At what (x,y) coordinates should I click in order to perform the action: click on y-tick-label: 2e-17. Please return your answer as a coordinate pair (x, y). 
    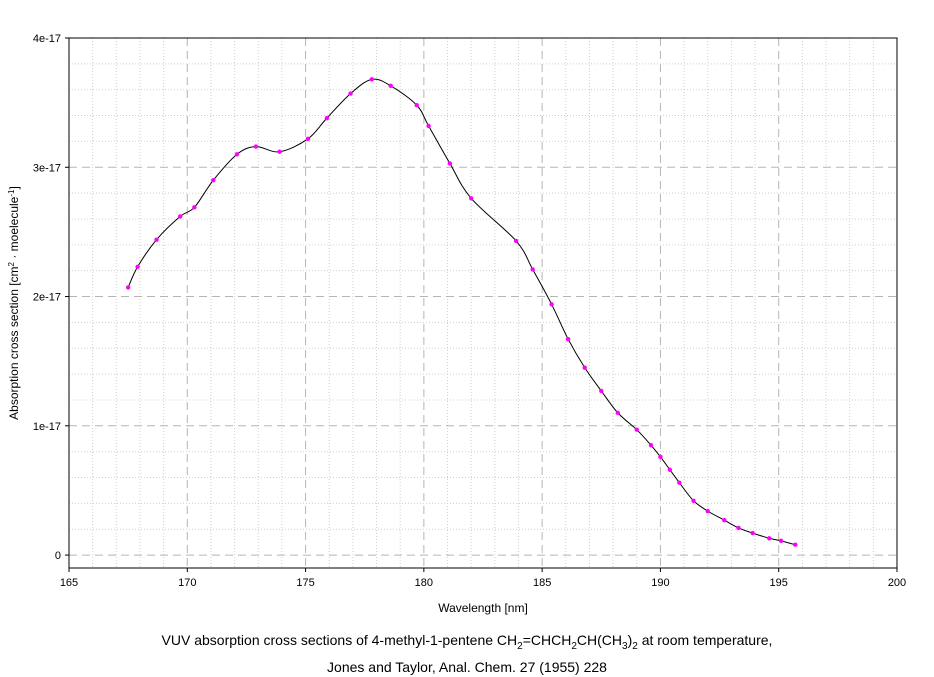
    Looking at the image, I should click on (47, 298).